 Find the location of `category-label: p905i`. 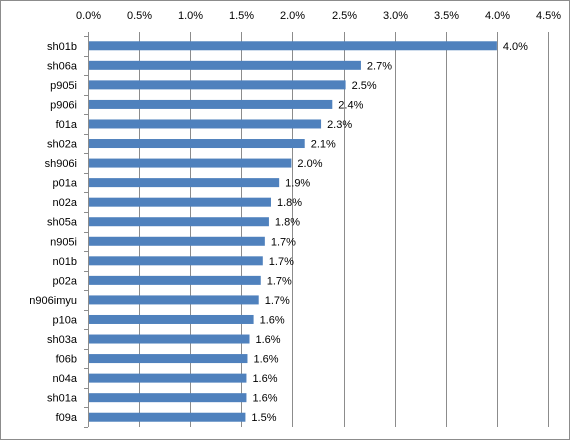

category-label: p905i is located at coordinates (63, 86).